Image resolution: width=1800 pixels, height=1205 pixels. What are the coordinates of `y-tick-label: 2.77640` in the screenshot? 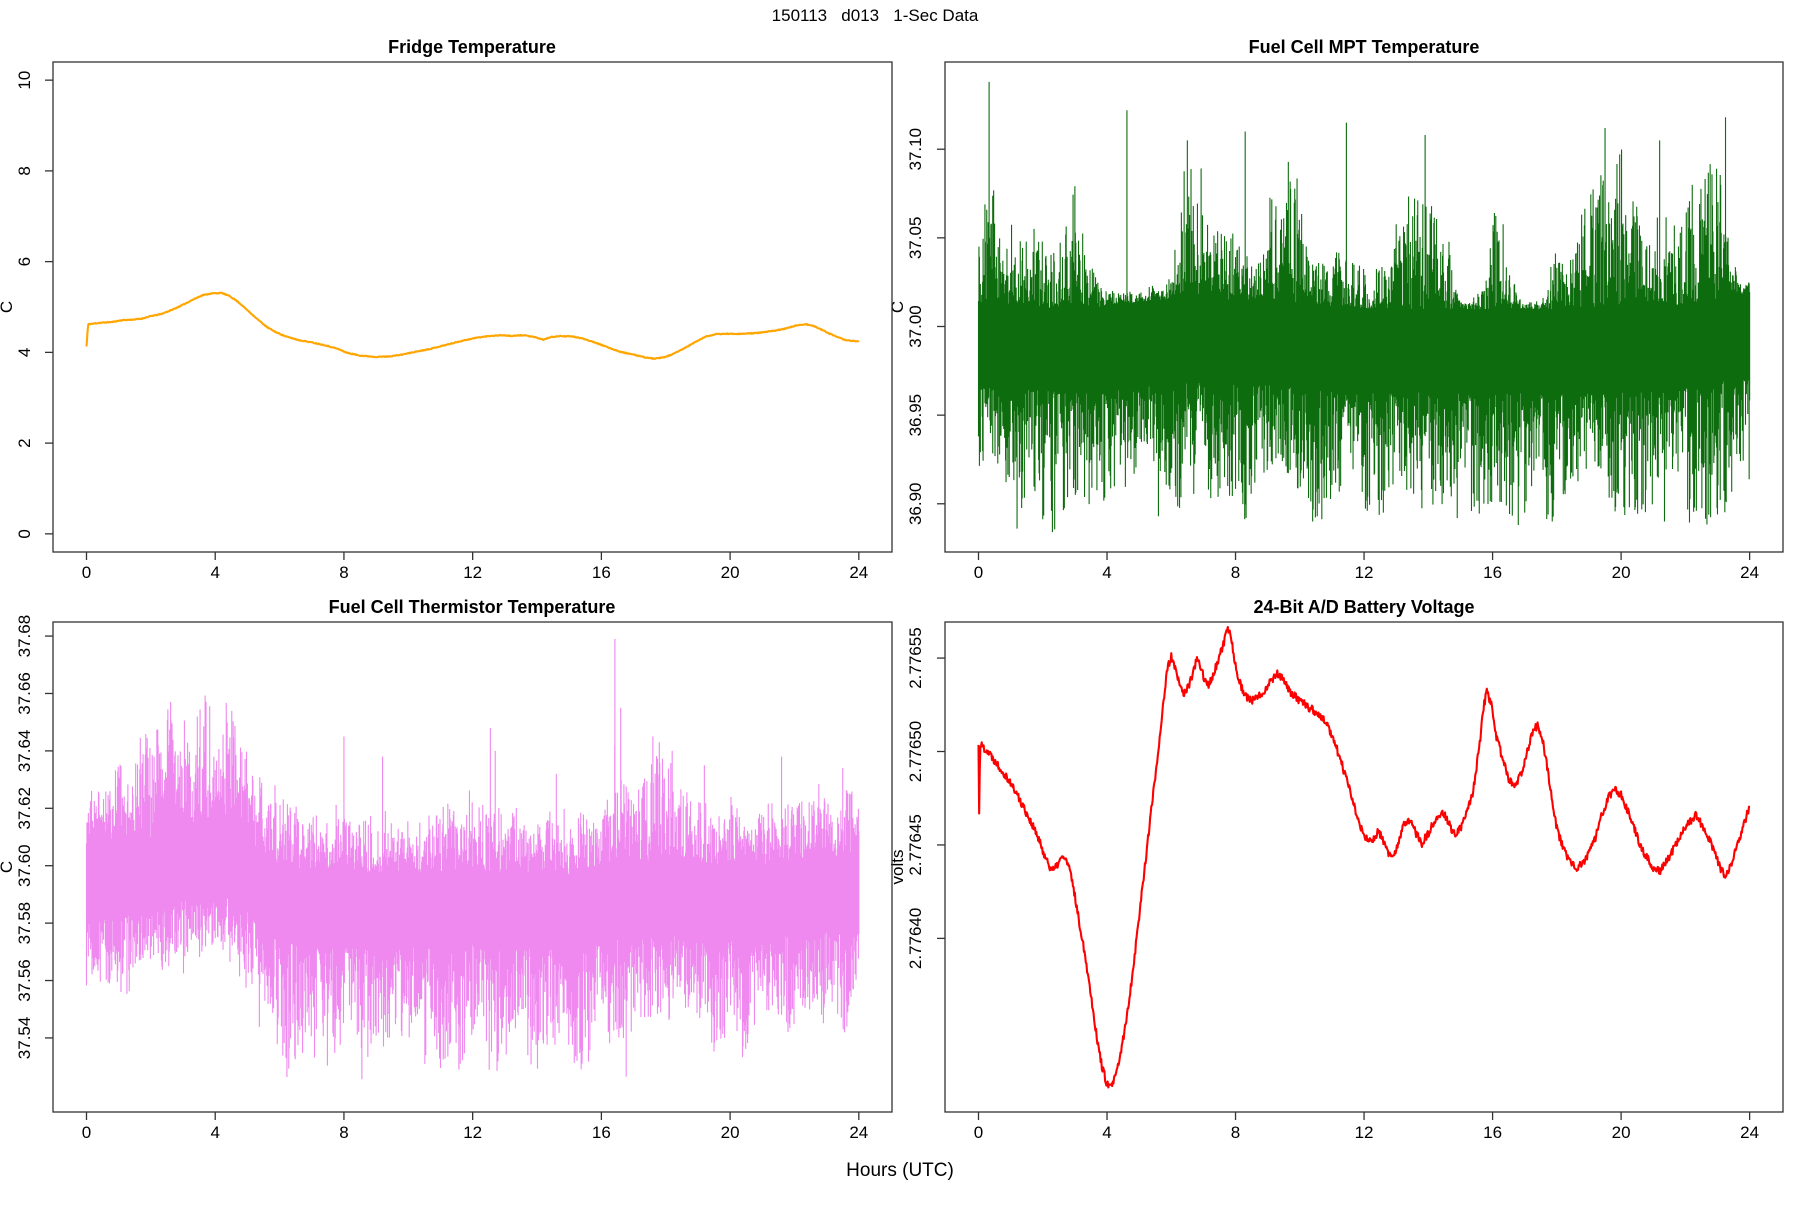 It's located at (915, 938).